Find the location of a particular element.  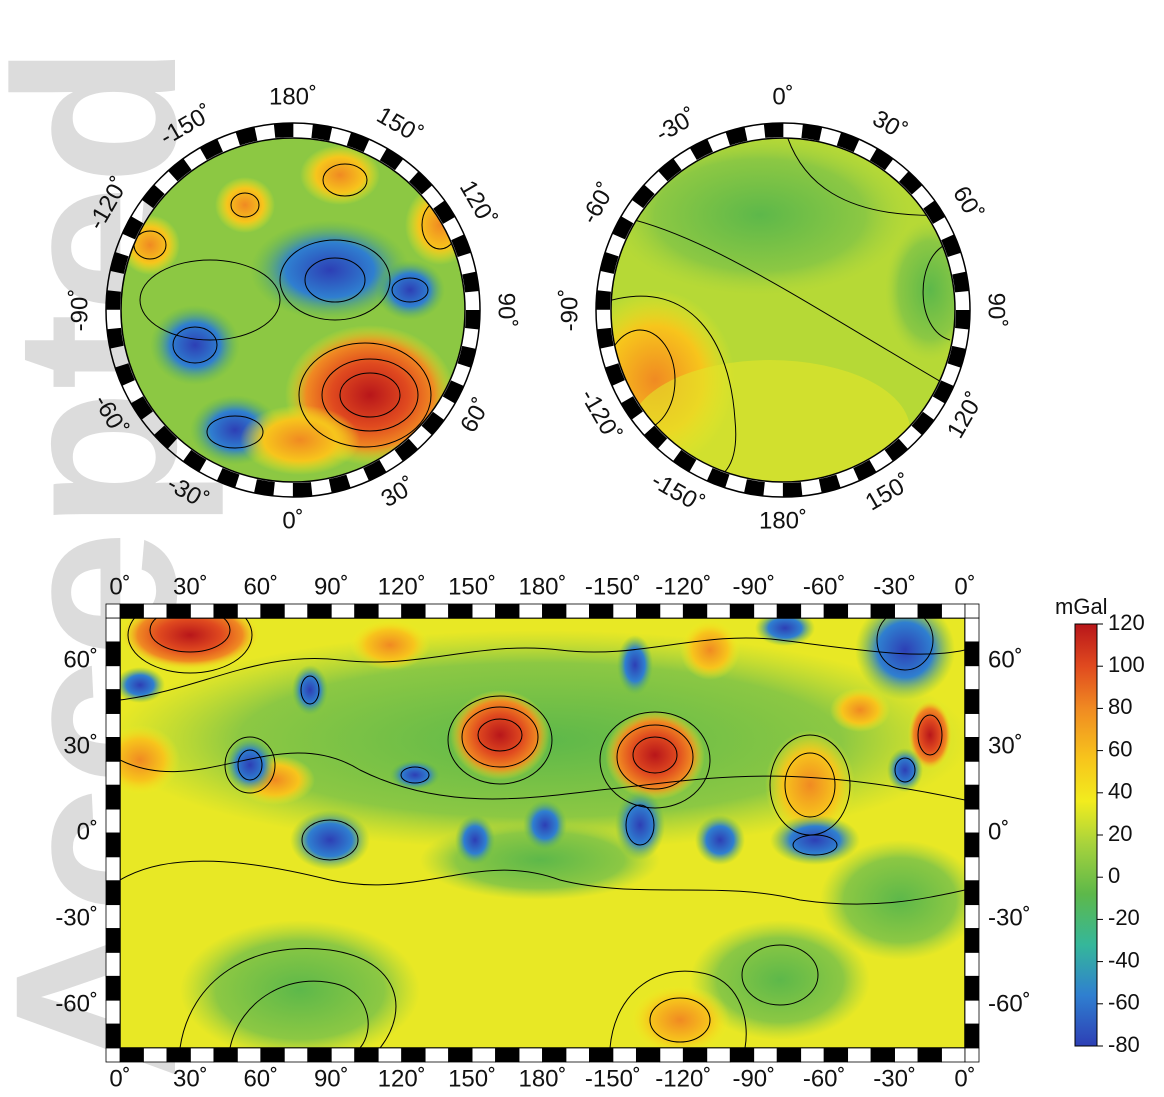

left-lat-label: -30˚ is located at coordinates (76, 917).